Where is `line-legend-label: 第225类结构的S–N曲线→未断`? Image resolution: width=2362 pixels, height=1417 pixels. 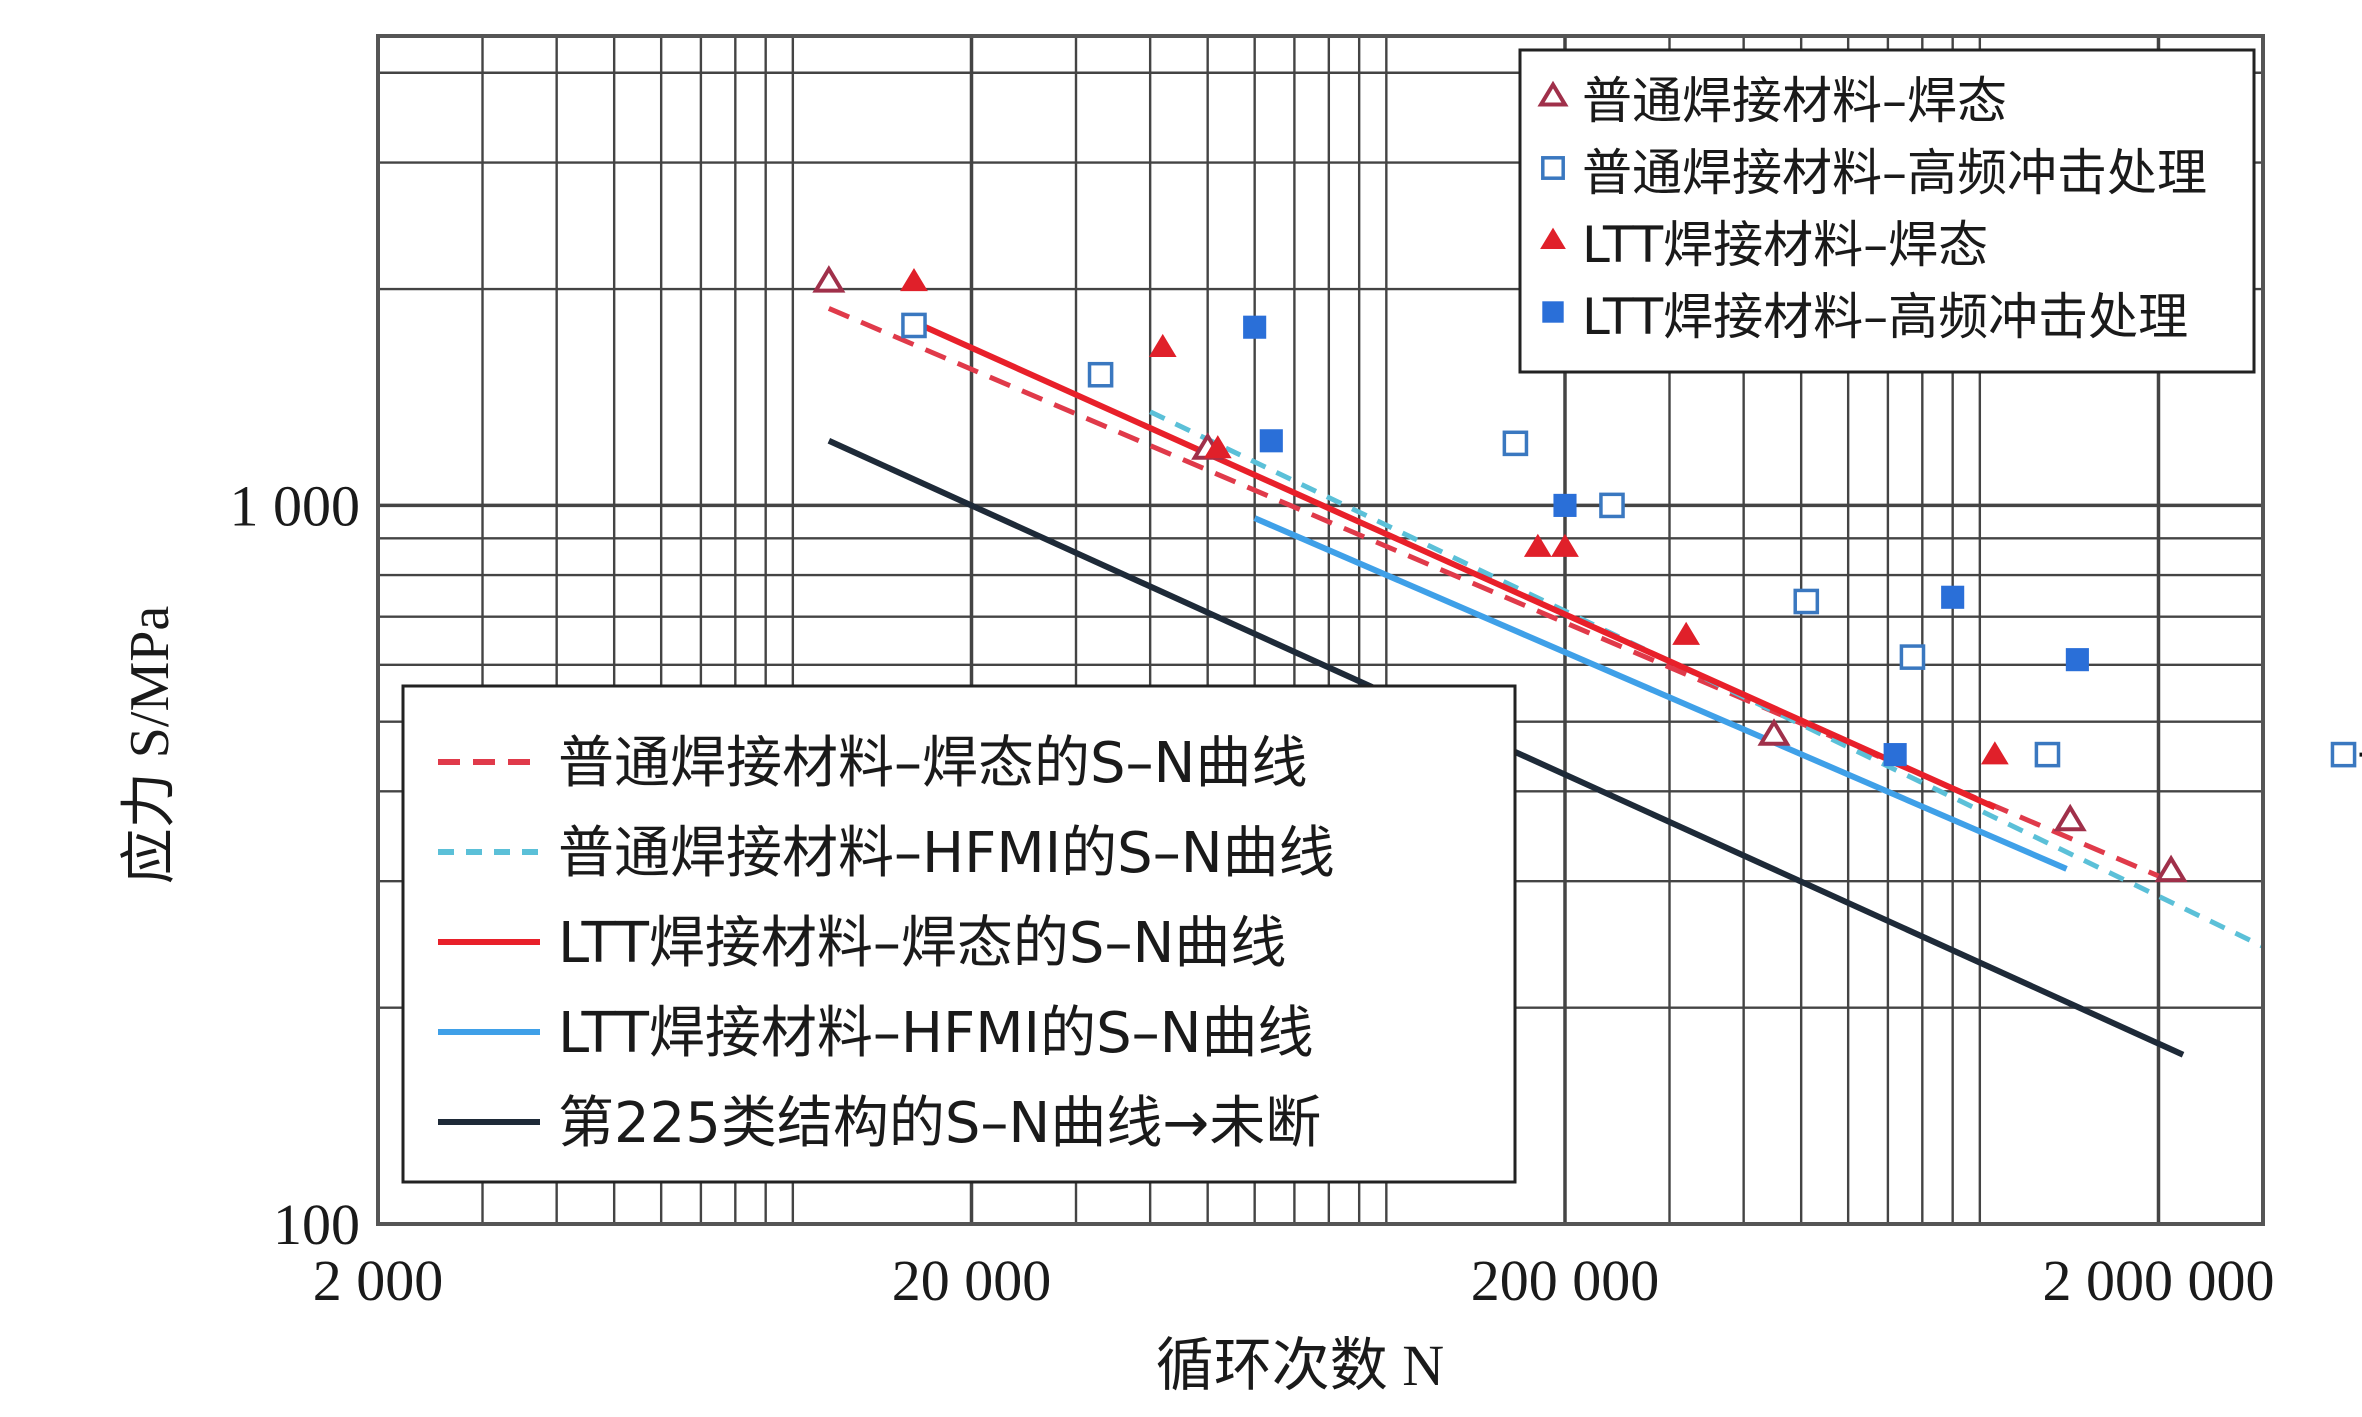 line-legend-label: 第225类结构的S–N曲线→未断 is located at coordinates (939, 1123).